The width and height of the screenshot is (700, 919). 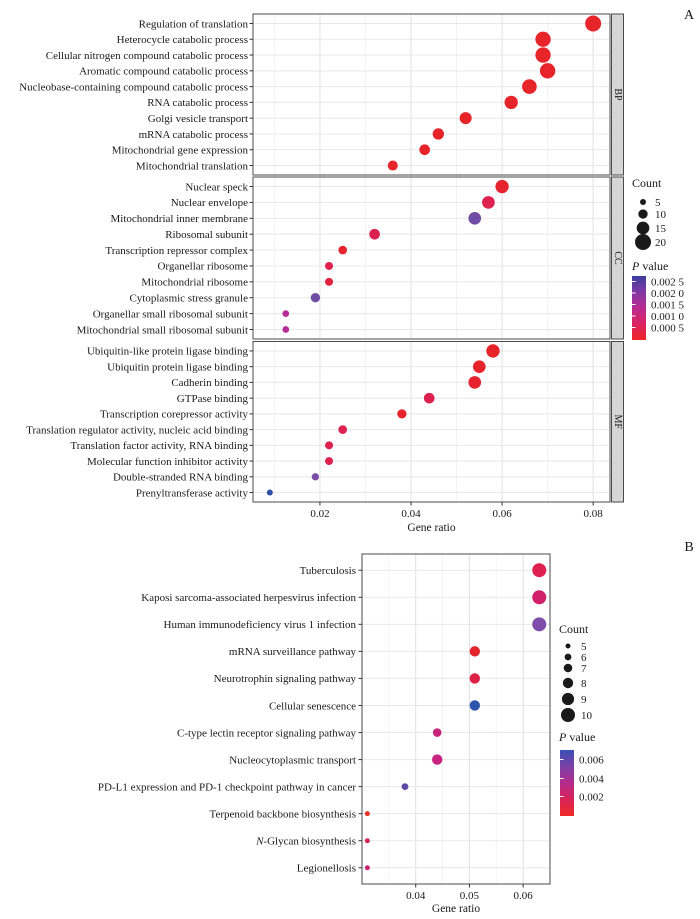 What do you see at coordinates (174, 415) in the screenshot?
I see `term-label: Transcription corepressor activity` at bounding box center [174, 415].